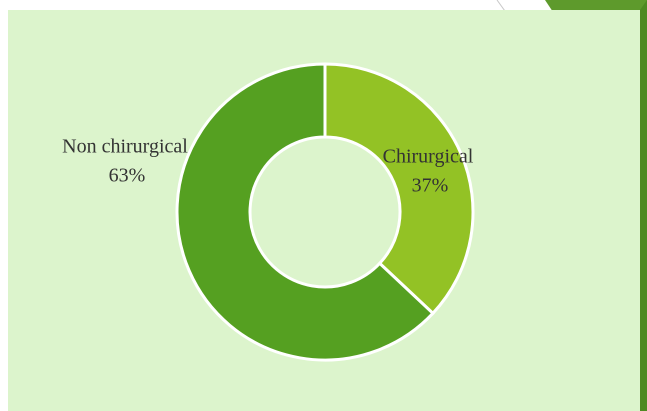  What do you see at coordinates (428, 157) in the screenshot?
I see `category-label: Chirurgical` at bounding box center [428, 157].